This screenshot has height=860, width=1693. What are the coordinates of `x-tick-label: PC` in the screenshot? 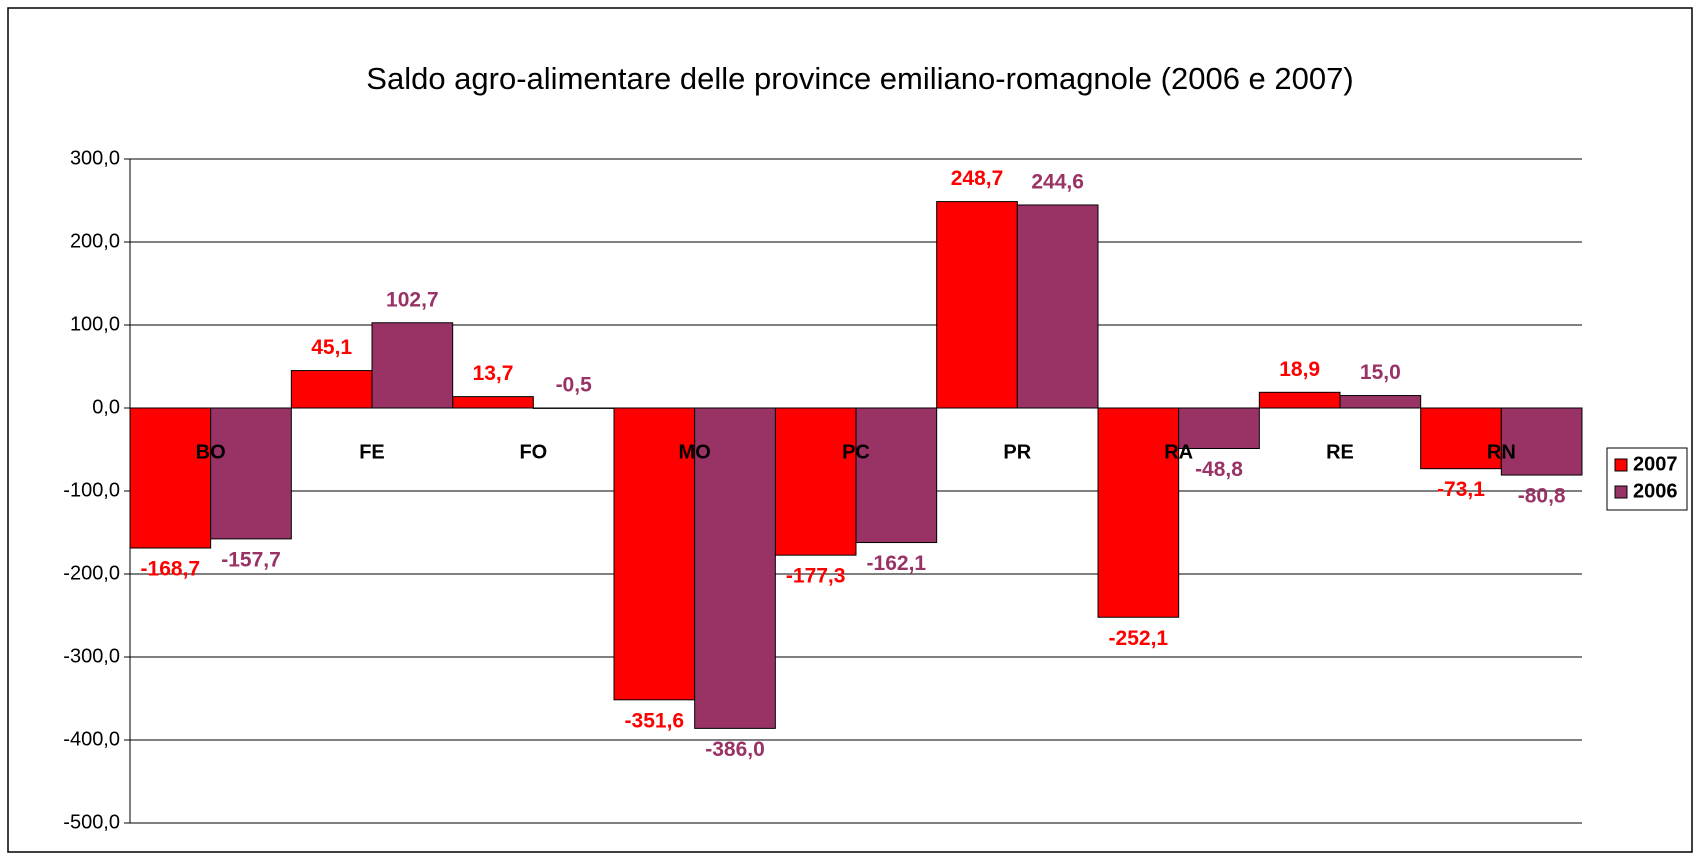 It's located at (856, 452).